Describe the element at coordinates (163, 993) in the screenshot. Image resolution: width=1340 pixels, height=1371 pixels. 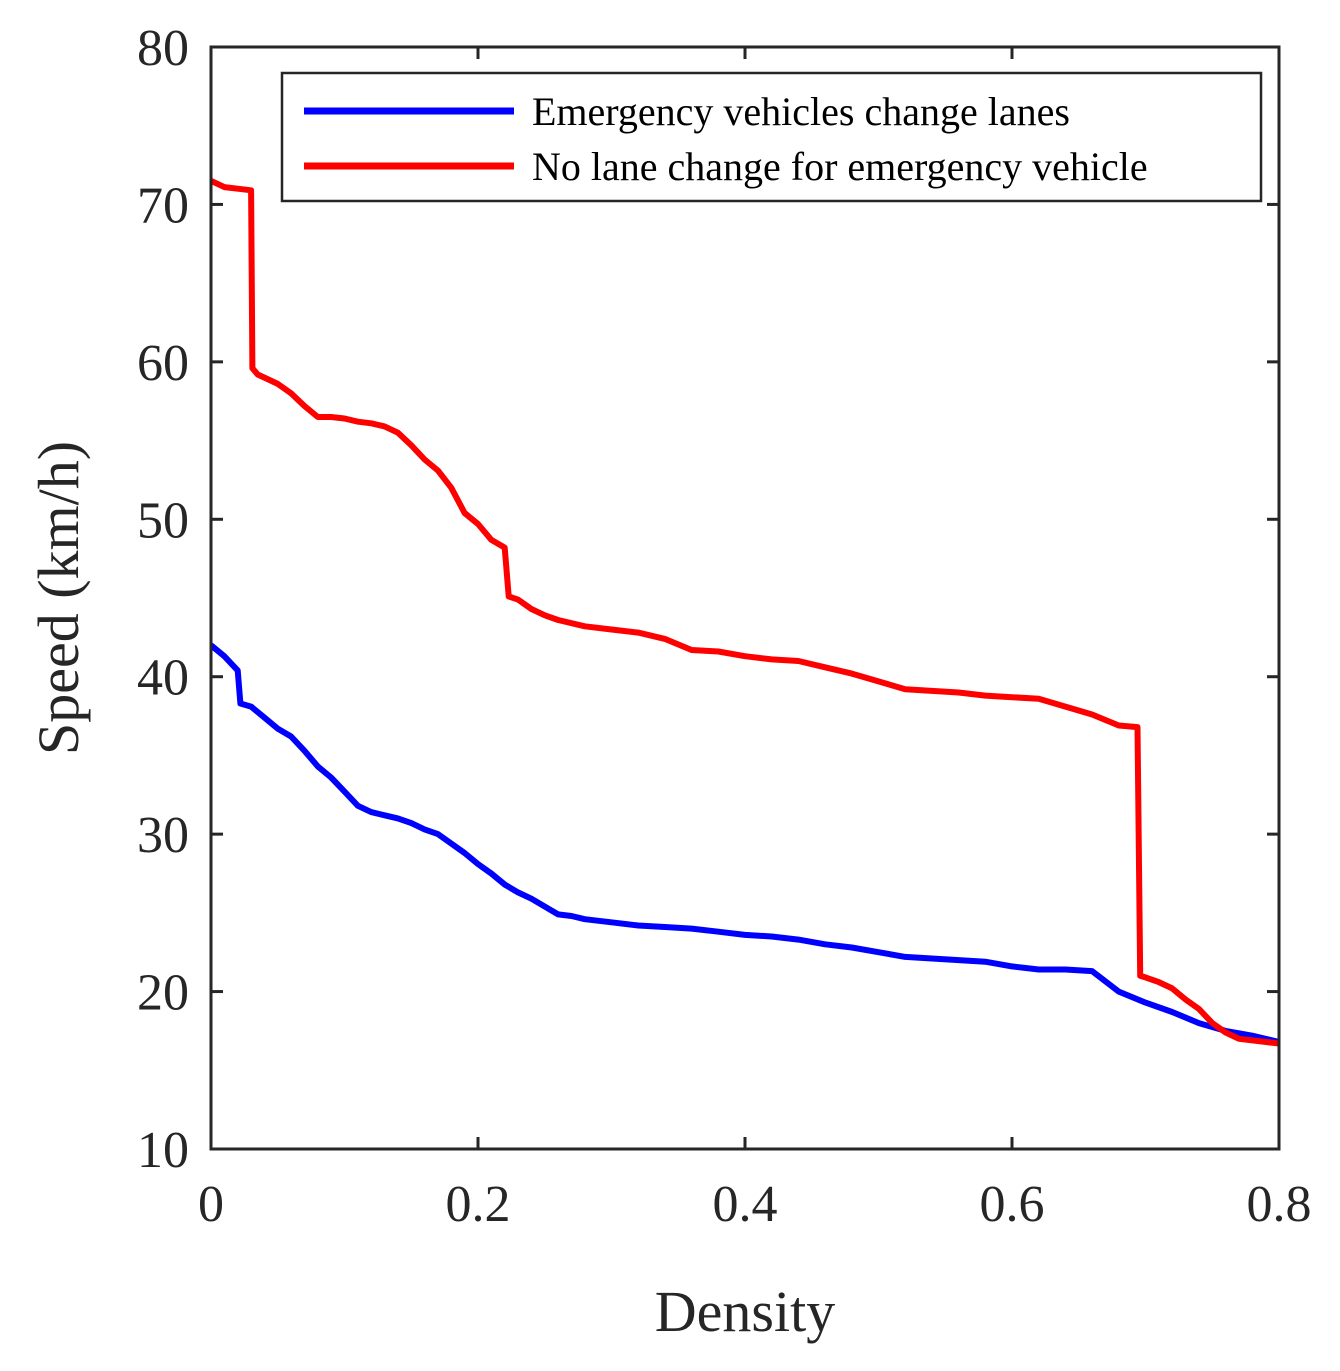
I see `y-tick-label: 20` at that location.